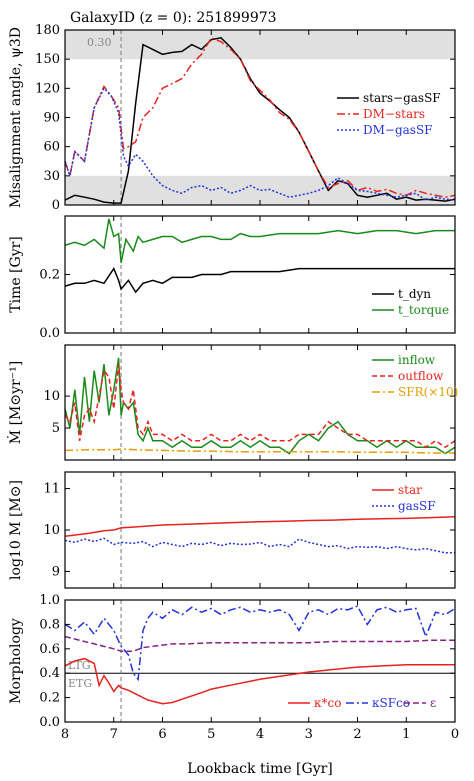  What do you see at coordinates (394, 114) in the screenshot?
I see `legend-label-1: DM−stars` at bounding box center [394, 114].